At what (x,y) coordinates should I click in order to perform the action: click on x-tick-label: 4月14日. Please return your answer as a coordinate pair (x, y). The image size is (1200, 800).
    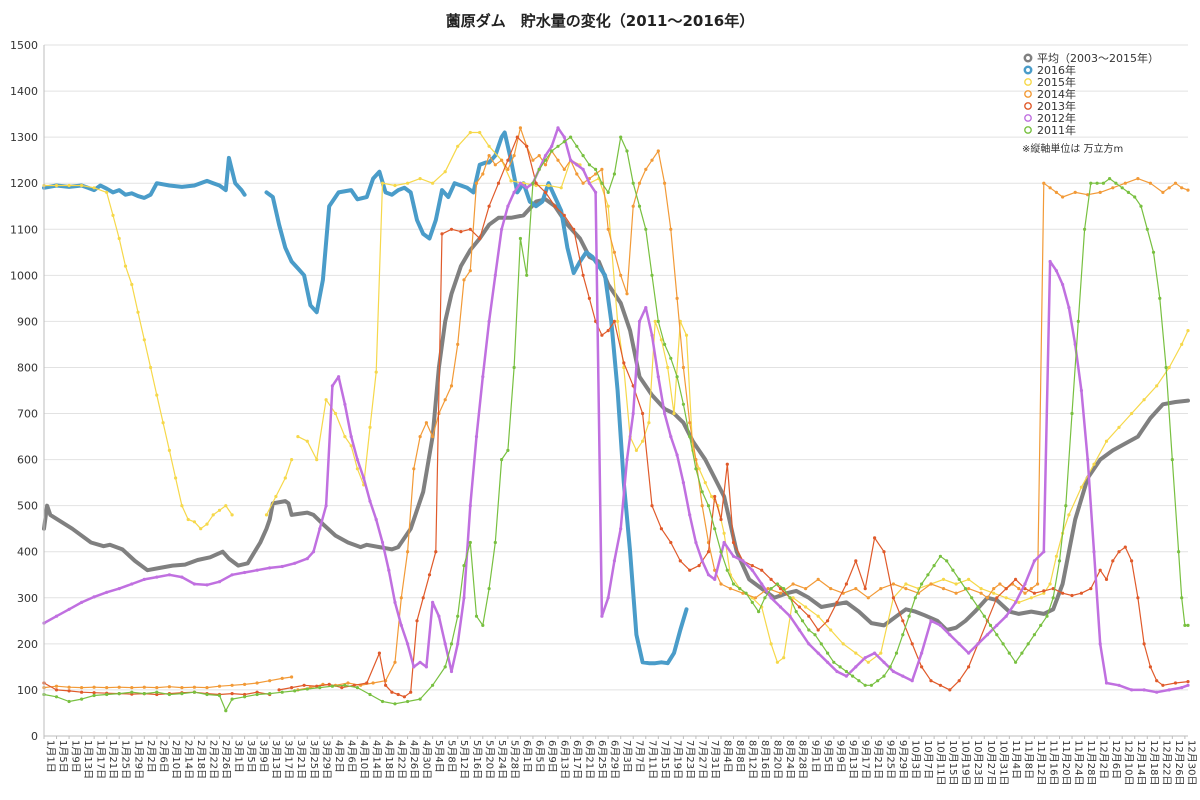
    Looking at the image, I should click on (376, 759).